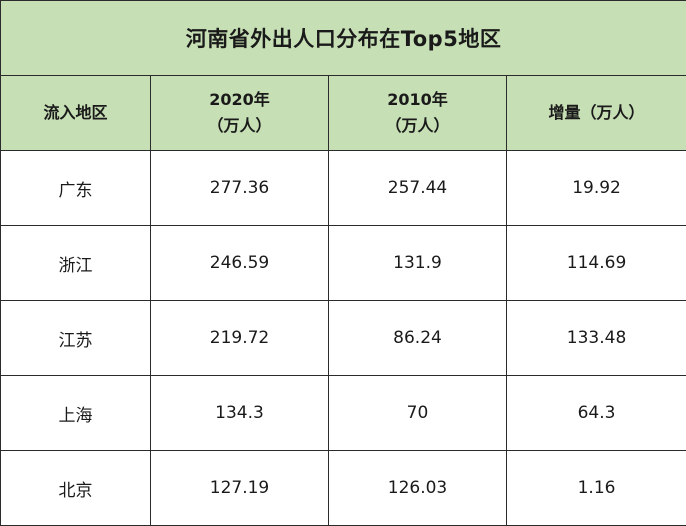 The width and height of the screenshot is (686, 526). I want to click on header-region: 流入地区, so click(75, 113).